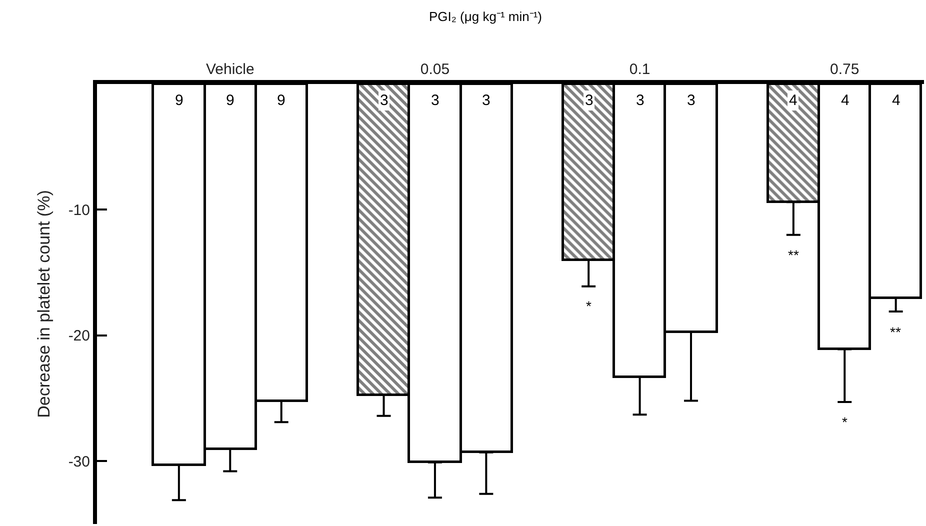 This screenshot has width=926, height=526. I want to click on x-tick-label: 0.75, so click(845, 69).